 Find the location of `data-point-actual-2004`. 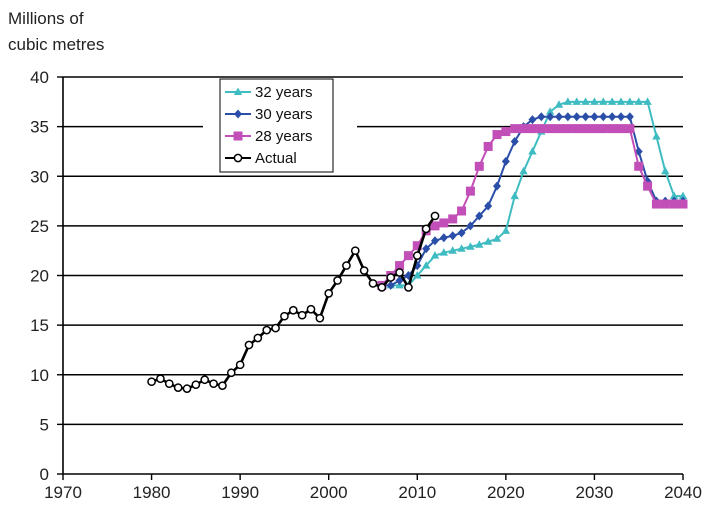

data-point-actual-2004 is located at coordinates (364, 270).